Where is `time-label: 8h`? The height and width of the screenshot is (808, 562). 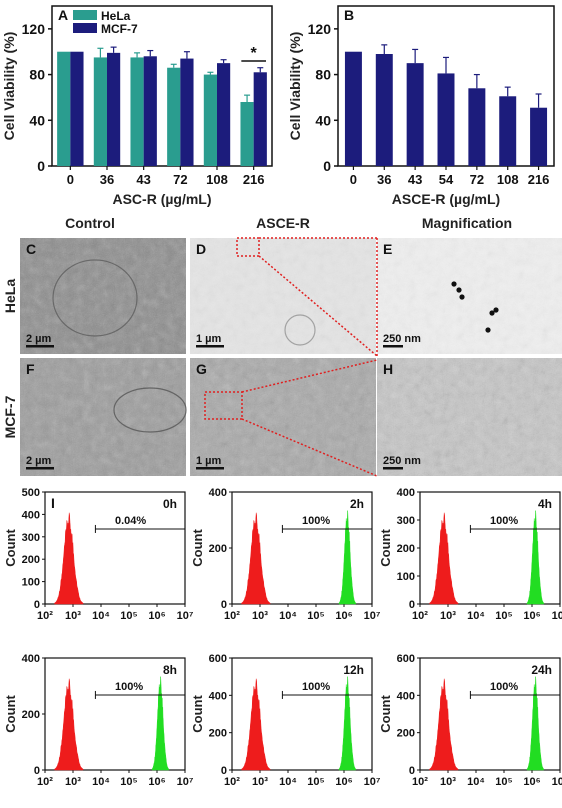
time-label: 8h is located at coordinates (170, 670).